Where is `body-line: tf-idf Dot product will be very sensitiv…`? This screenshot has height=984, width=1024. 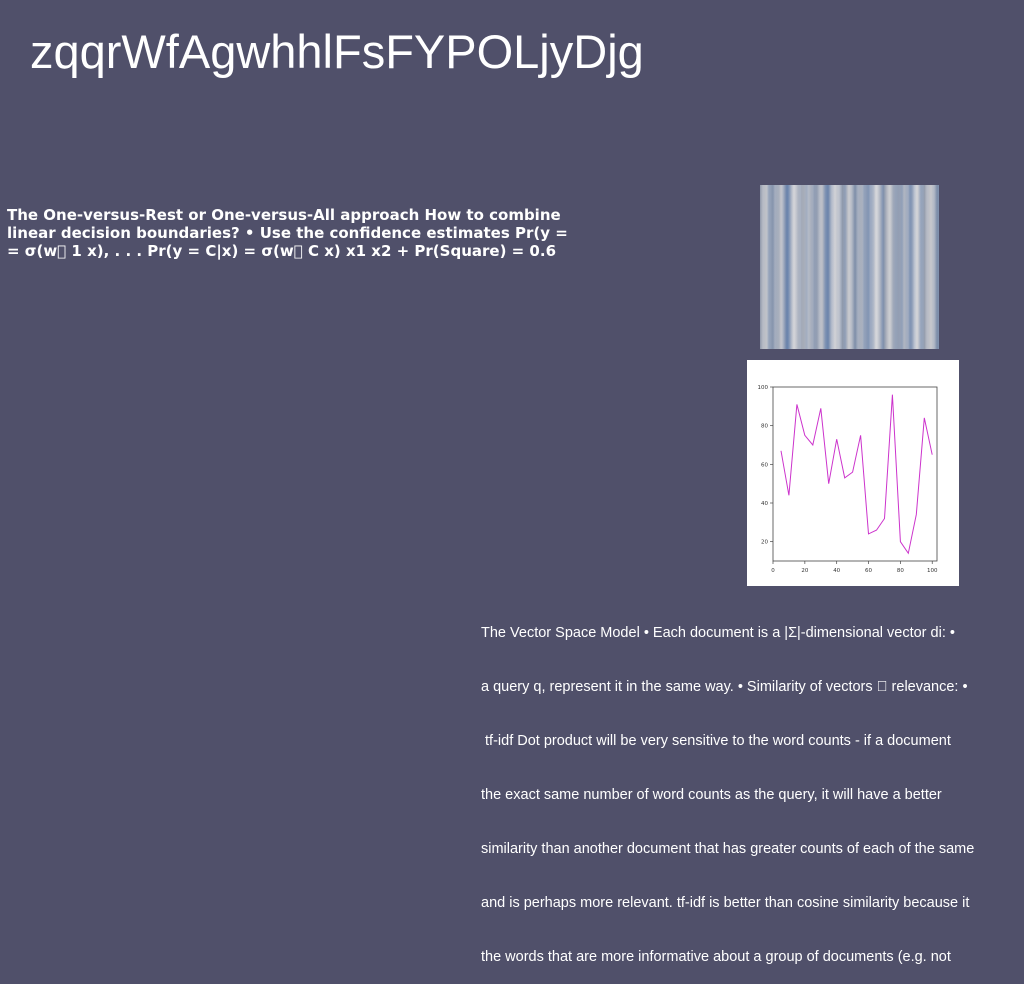 body-line: tf-idf Dot product will be very sensitiv… is located at coordinates (716, 741).